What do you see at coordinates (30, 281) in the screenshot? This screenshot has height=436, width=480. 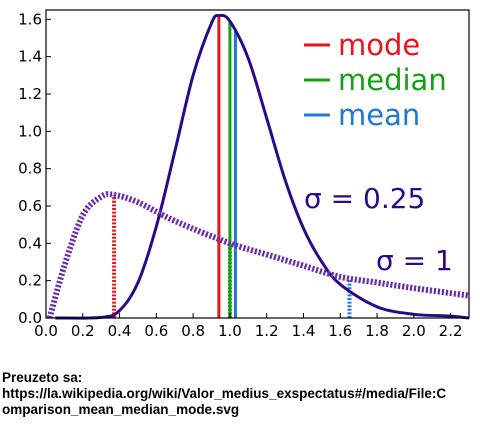 I see `y-tick-label: 0.2` at bounding box center [30, 281].